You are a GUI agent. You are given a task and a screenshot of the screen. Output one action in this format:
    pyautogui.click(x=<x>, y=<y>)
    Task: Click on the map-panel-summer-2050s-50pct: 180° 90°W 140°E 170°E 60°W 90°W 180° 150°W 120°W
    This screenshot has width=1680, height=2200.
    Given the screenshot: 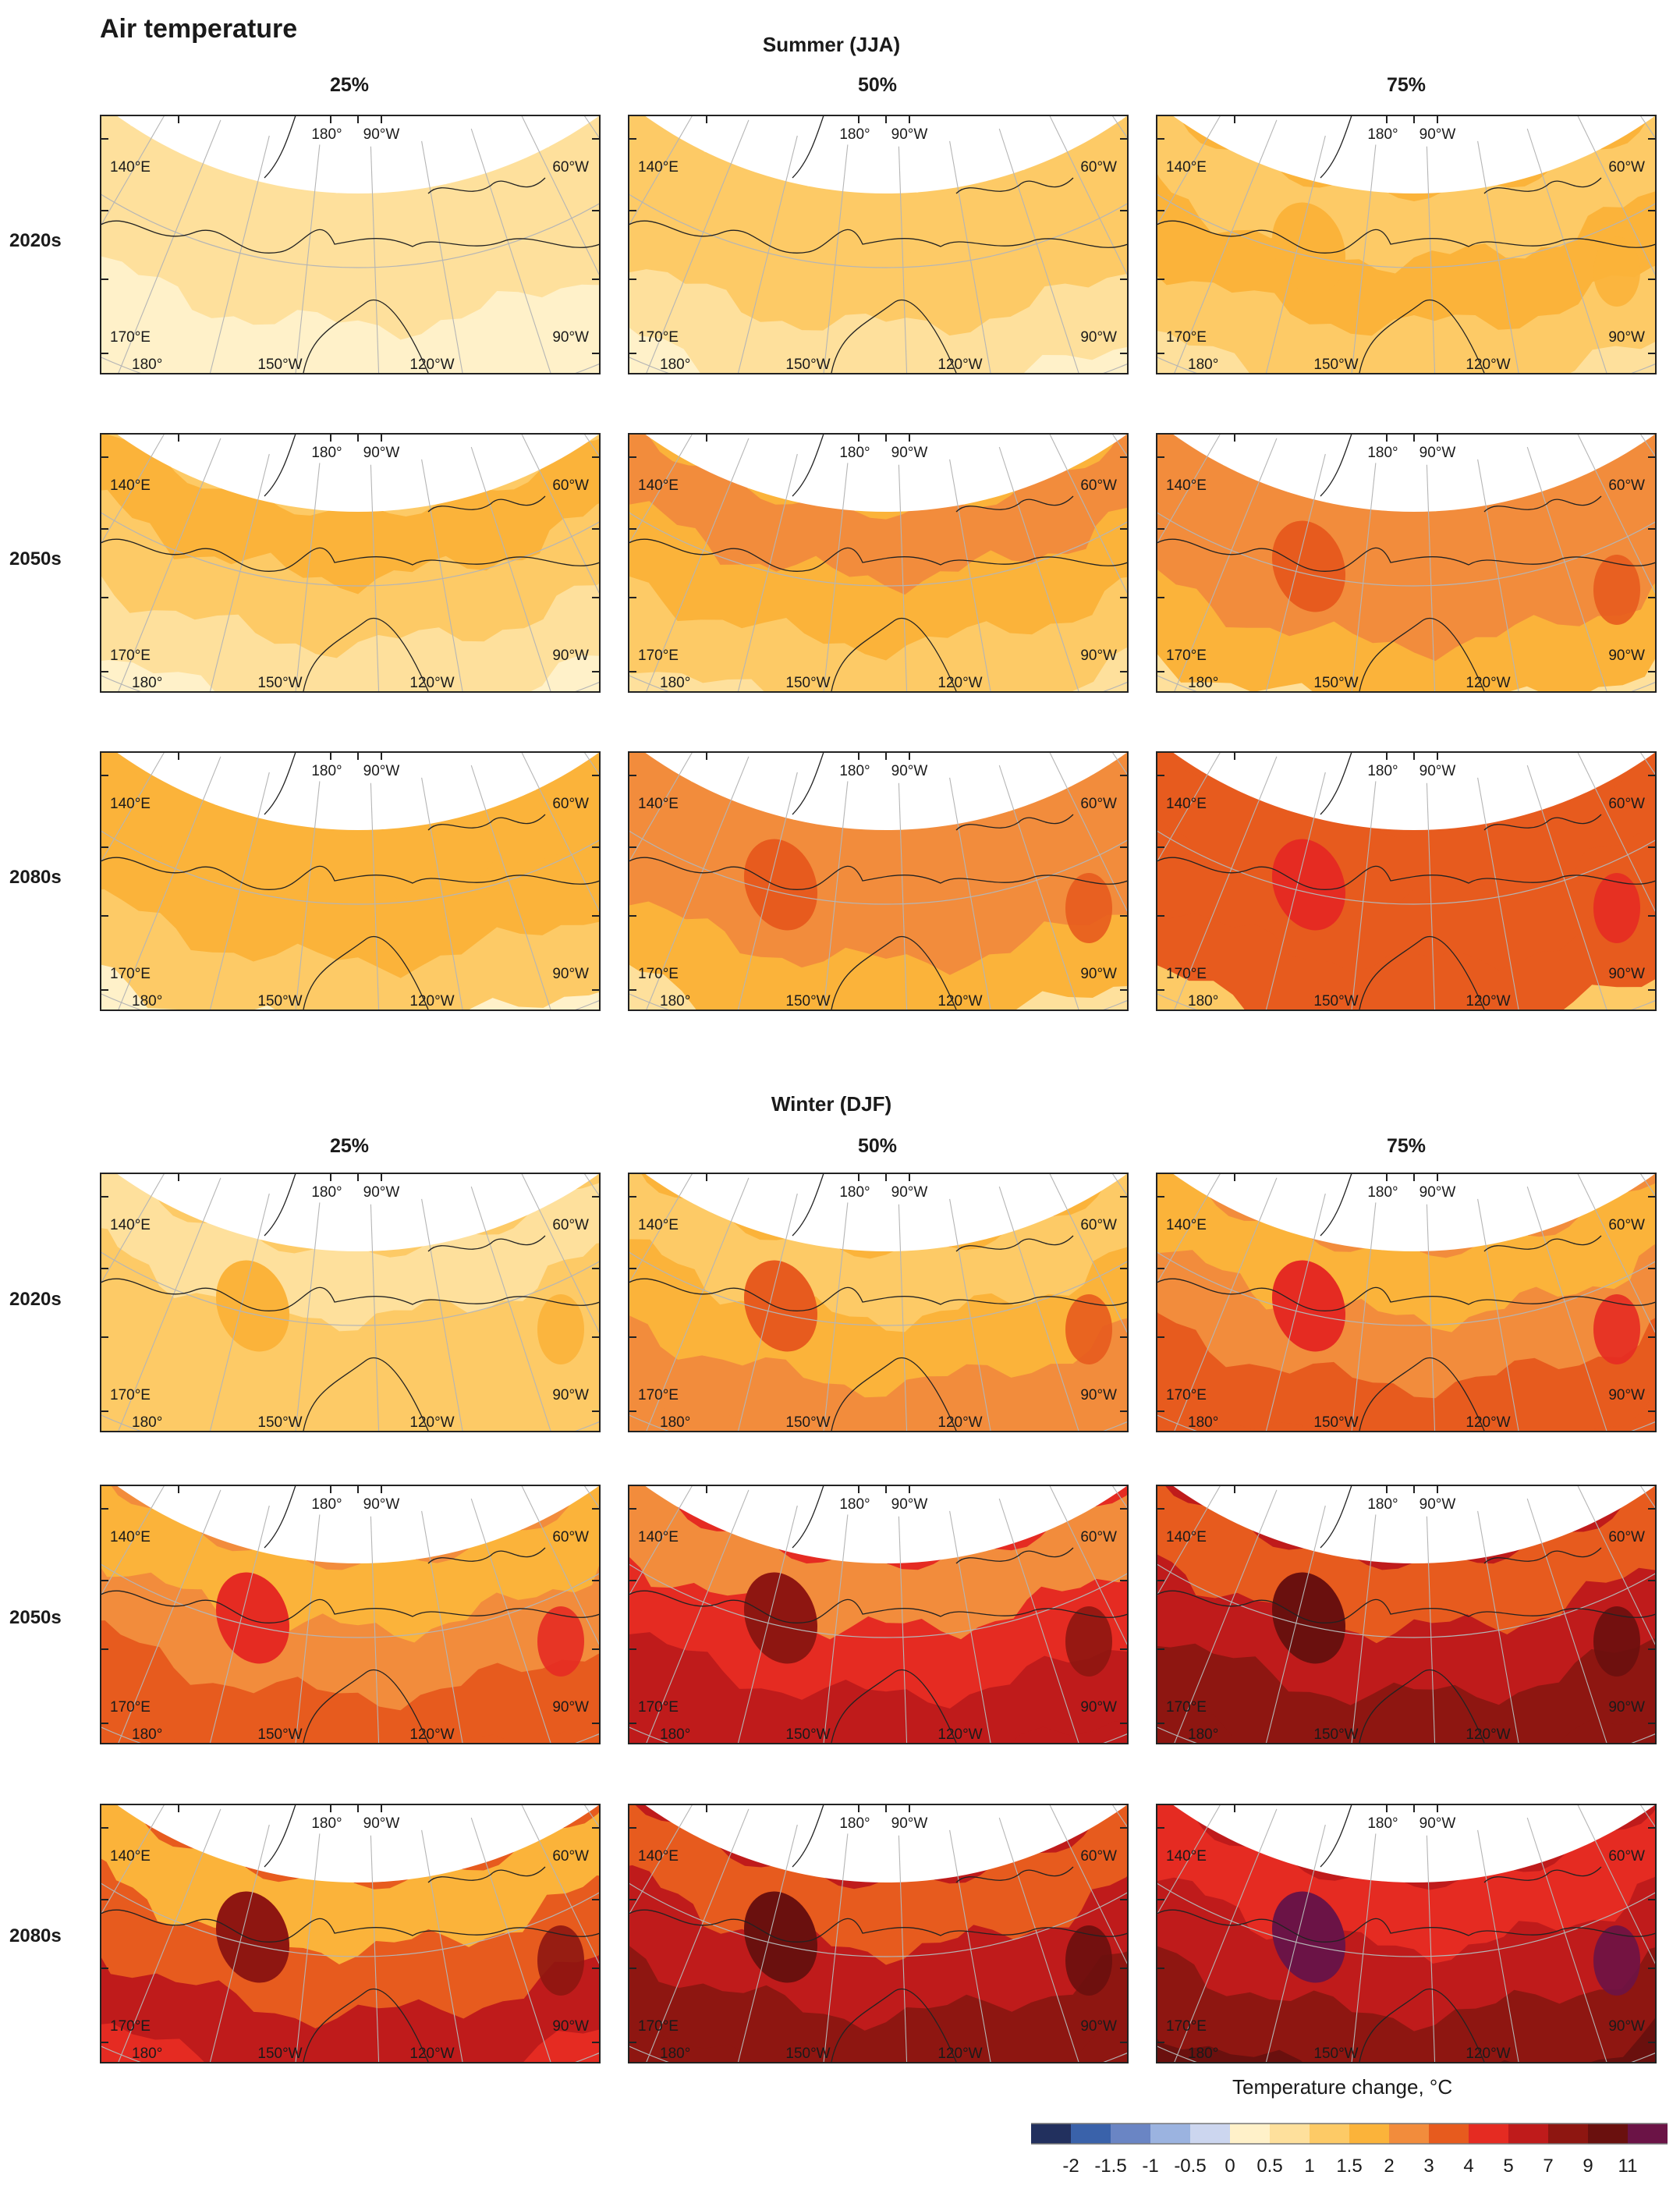 What is the action you would take?
    pyautogui.click(x=879, y=563)
    